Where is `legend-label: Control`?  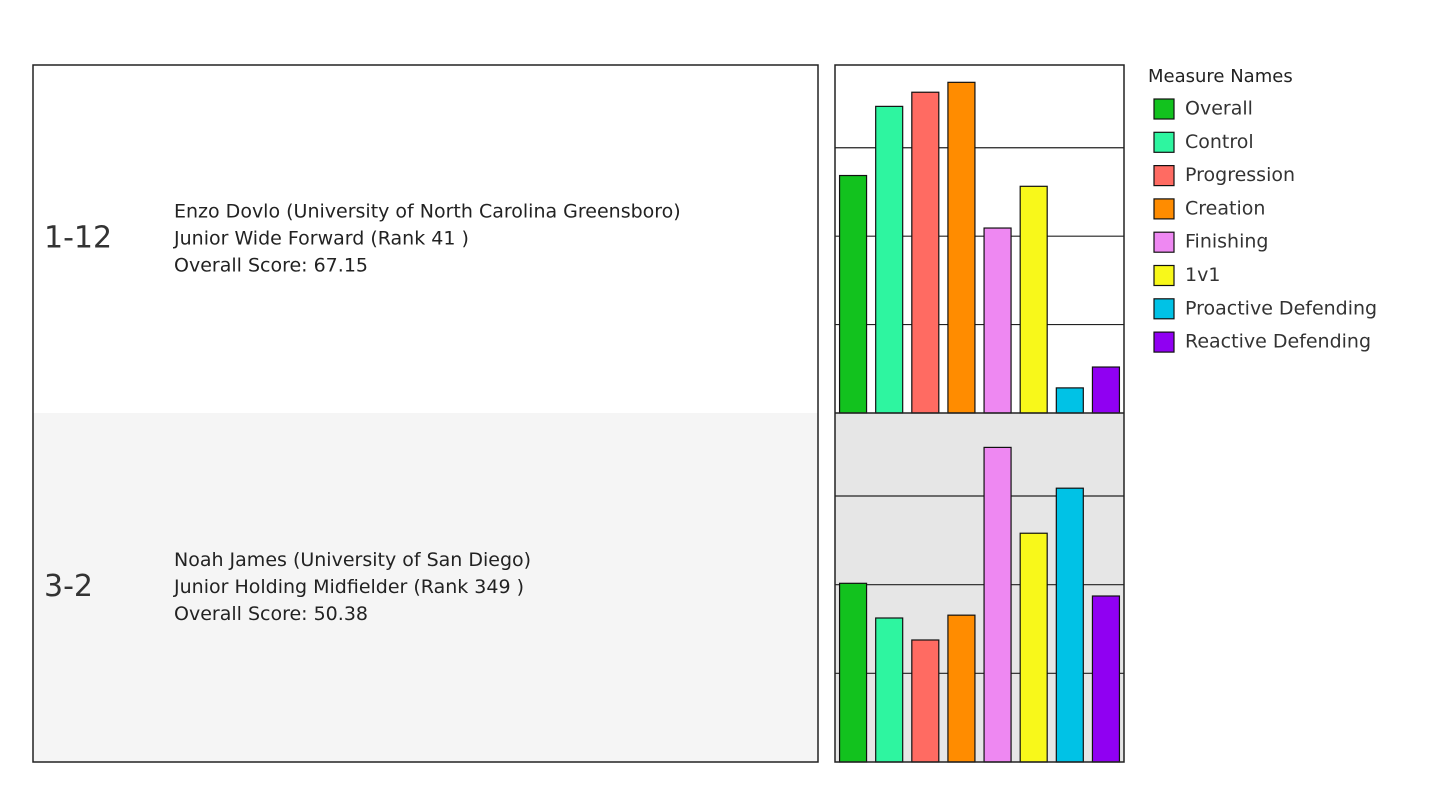 legend-label: Control is located at coordinates (1219, 142).